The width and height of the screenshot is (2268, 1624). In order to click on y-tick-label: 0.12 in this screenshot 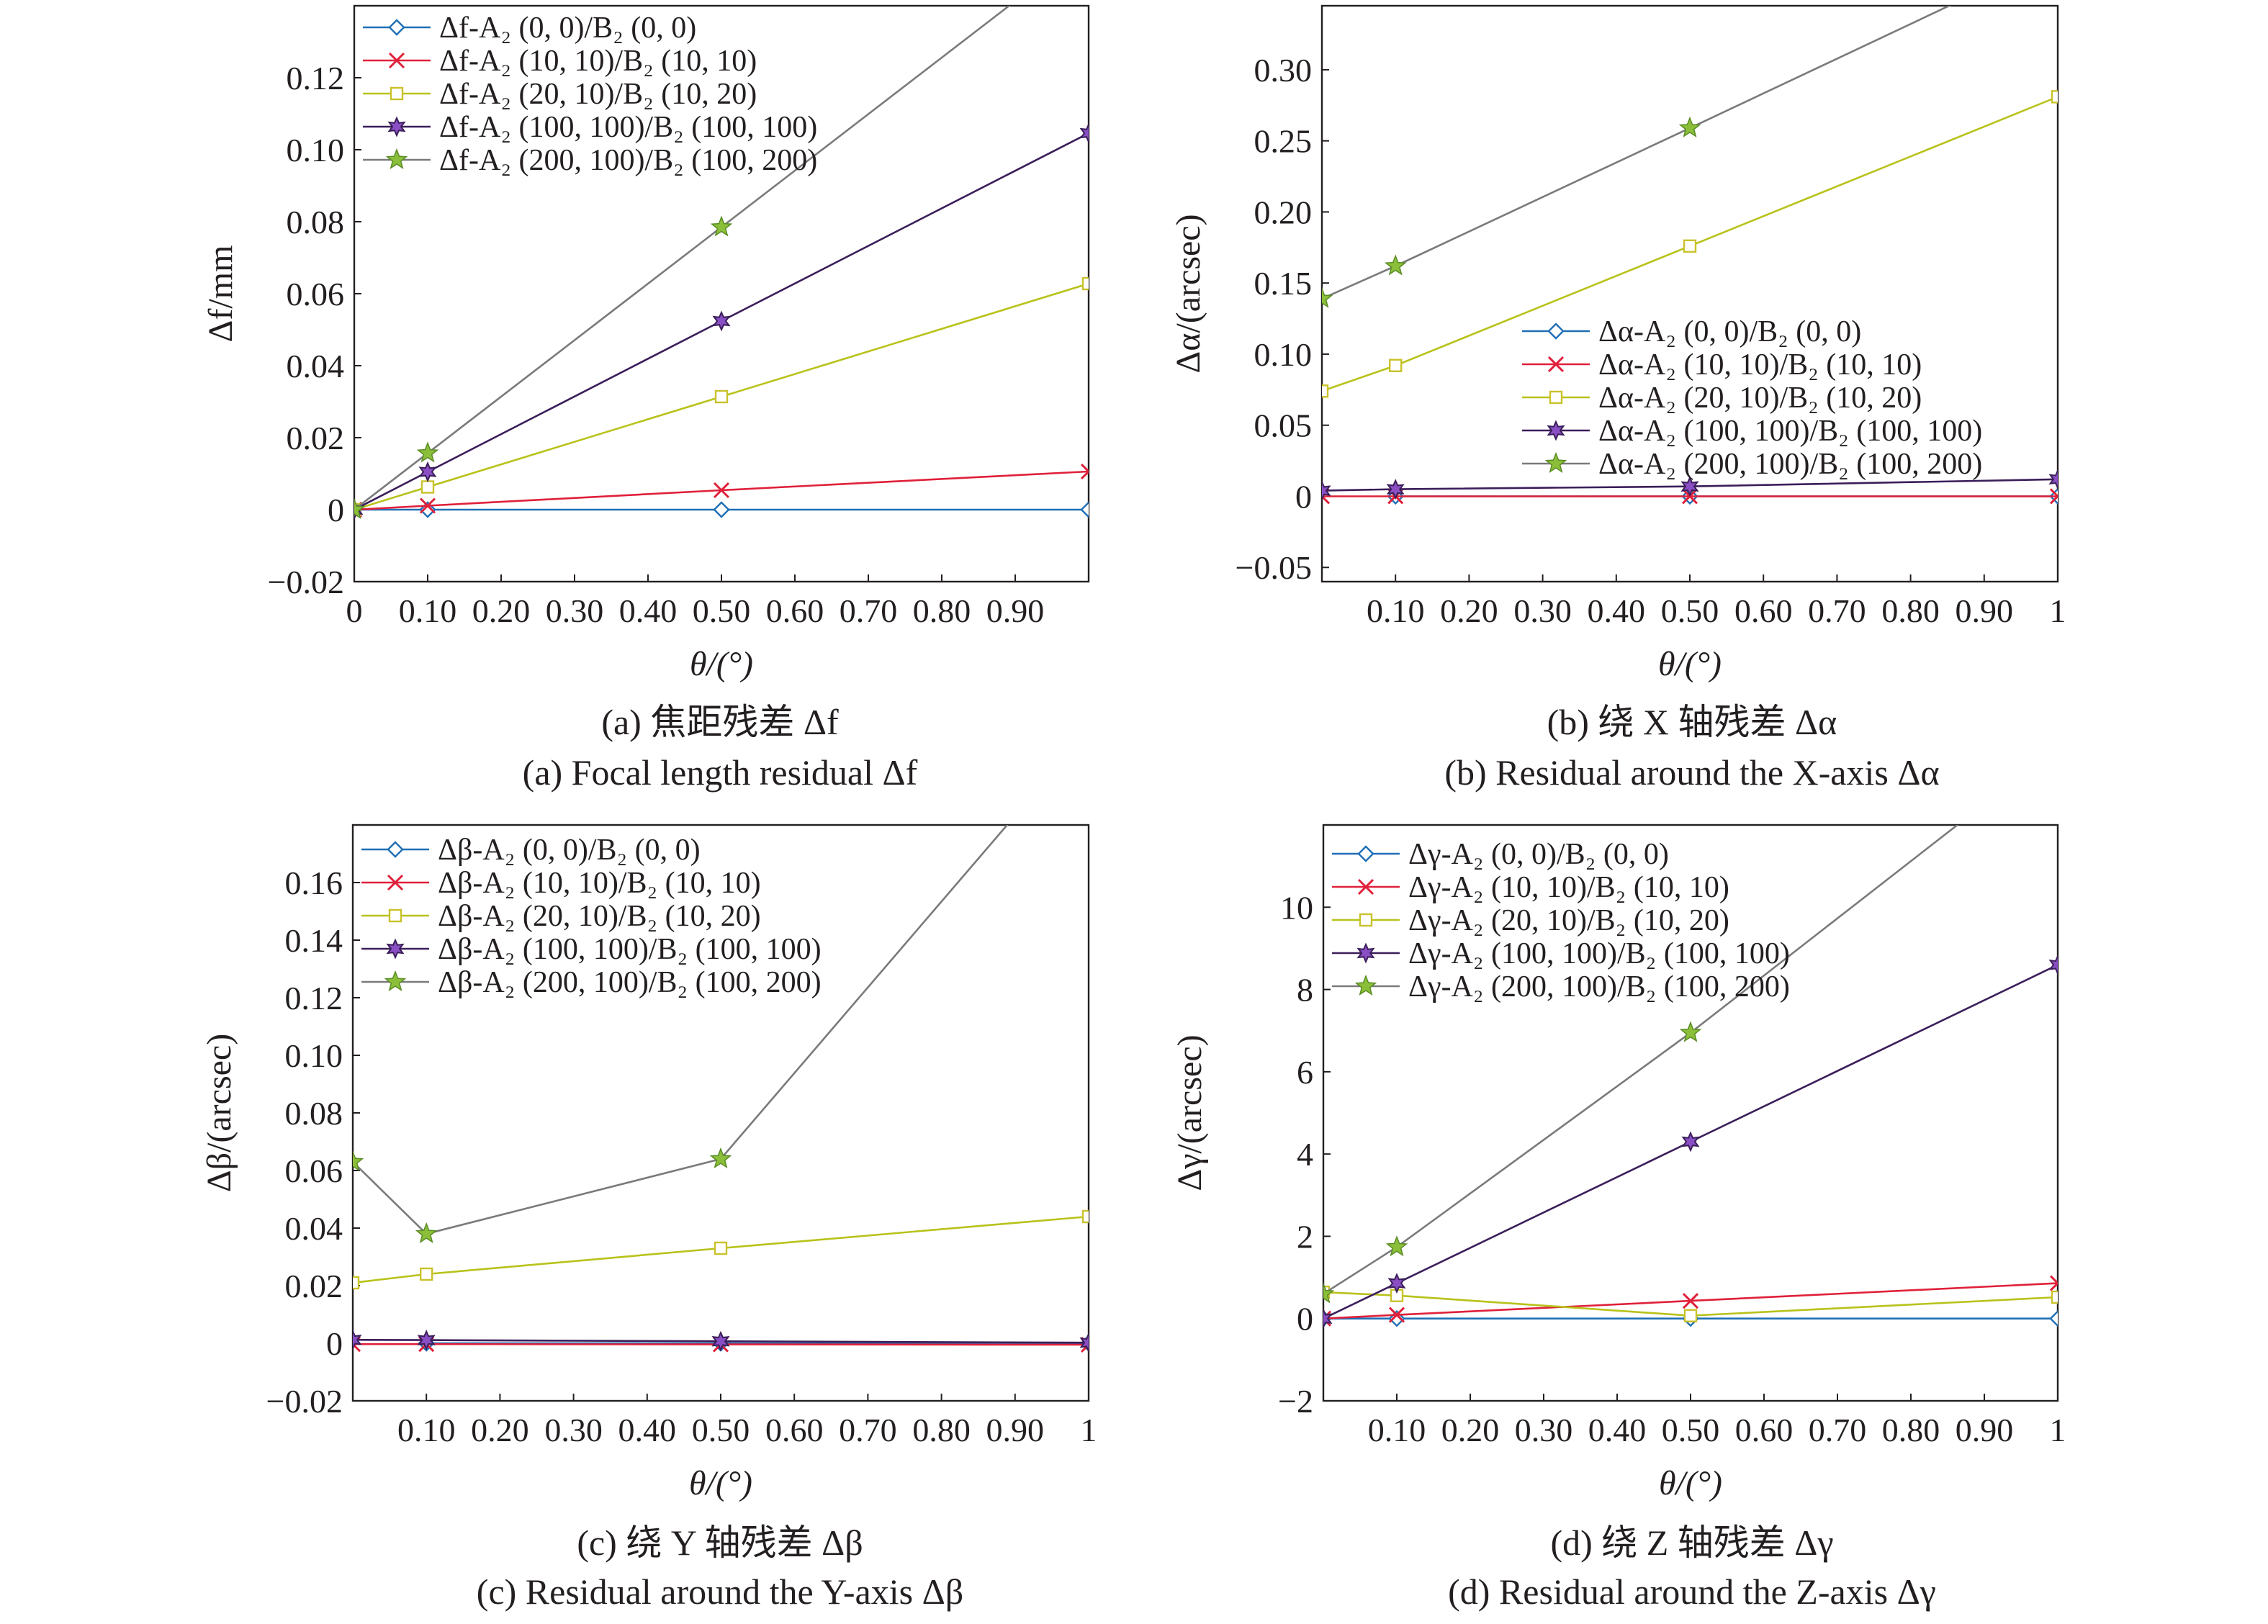, I will do `click(314, 998)`.